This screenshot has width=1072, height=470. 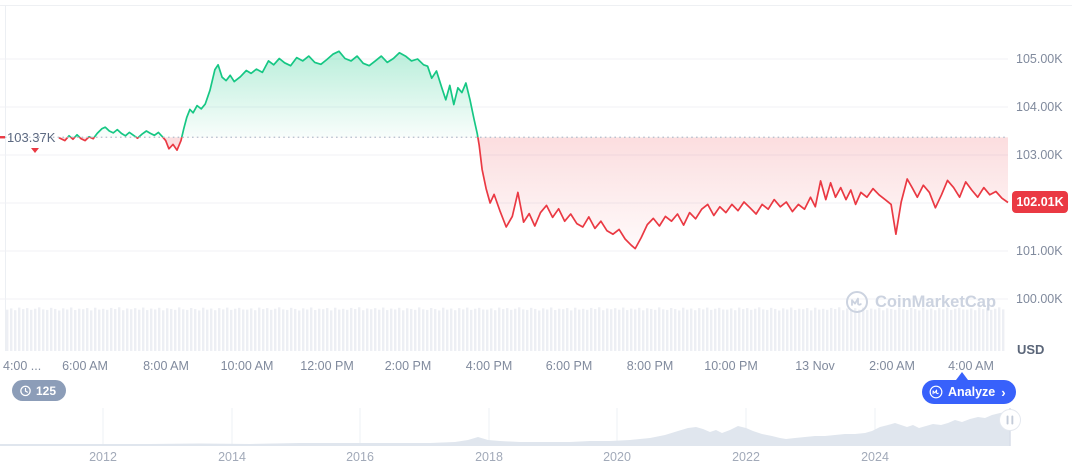 I want to click on chevron-right-icon: ›, so click(x=1003, y=392).